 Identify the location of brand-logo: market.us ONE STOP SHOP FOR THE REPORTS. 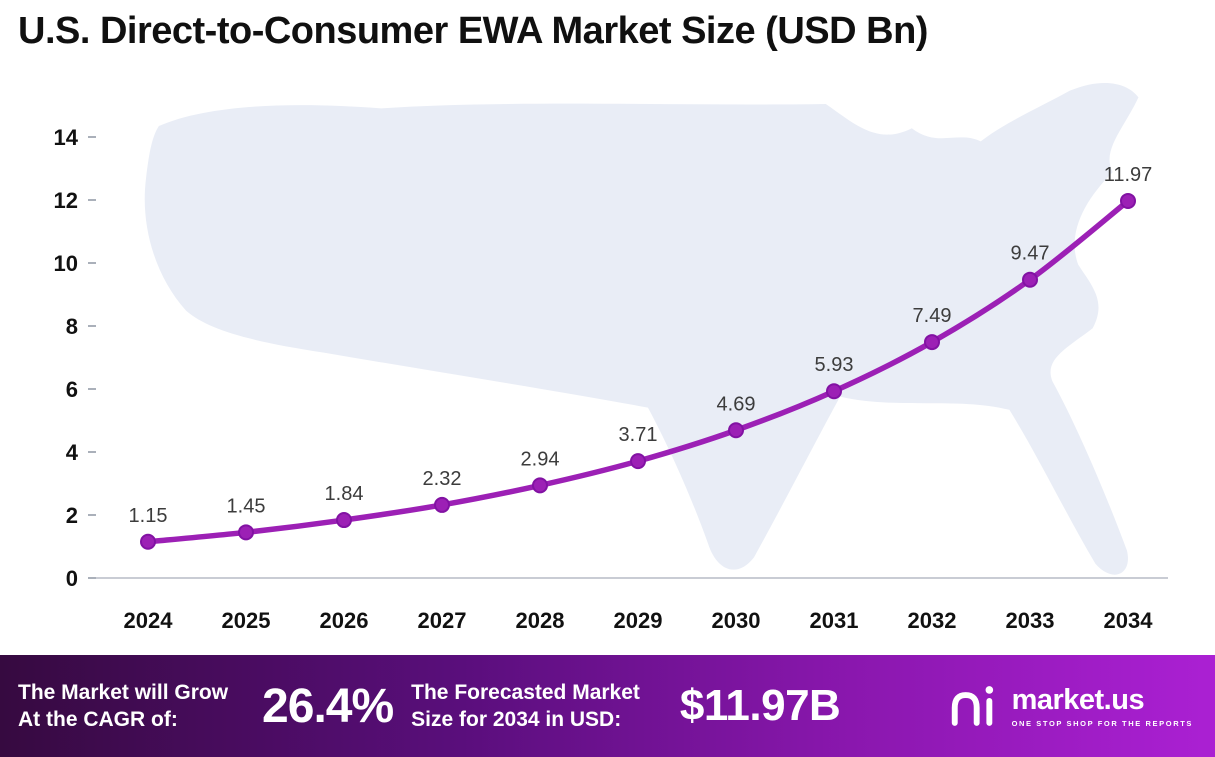
(1070, 706).